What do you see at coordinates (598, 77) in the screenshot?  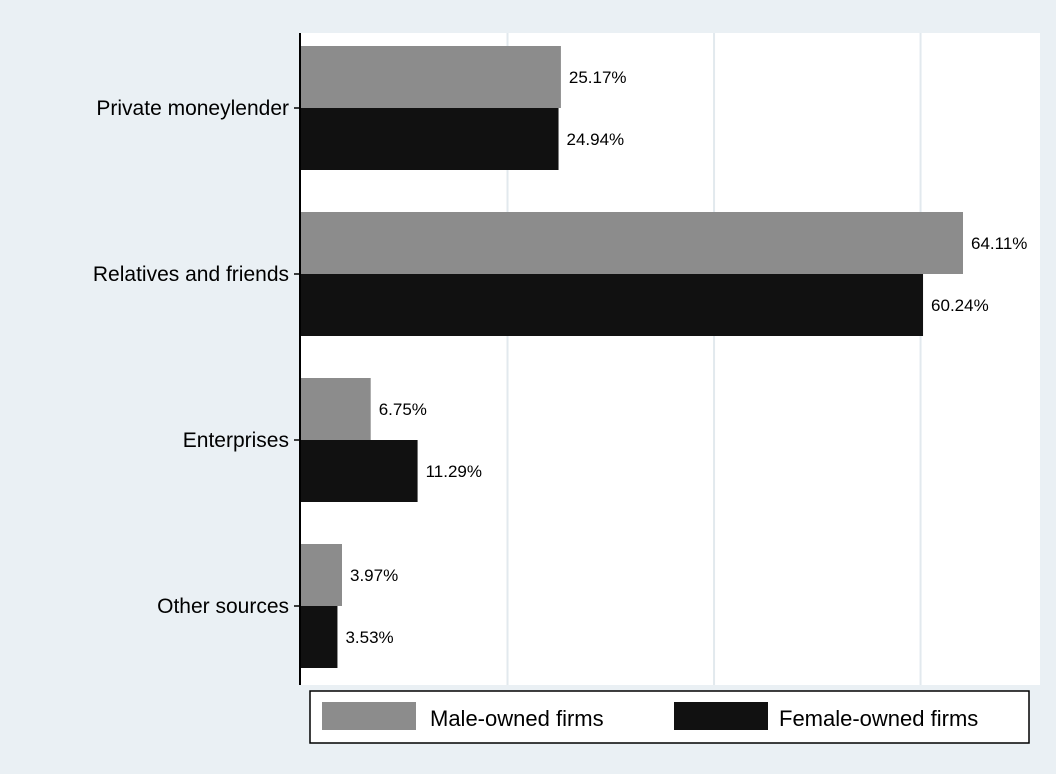 I see `data-label-private-moneylender-male: 25.17%` at bounding box center [598, 77].